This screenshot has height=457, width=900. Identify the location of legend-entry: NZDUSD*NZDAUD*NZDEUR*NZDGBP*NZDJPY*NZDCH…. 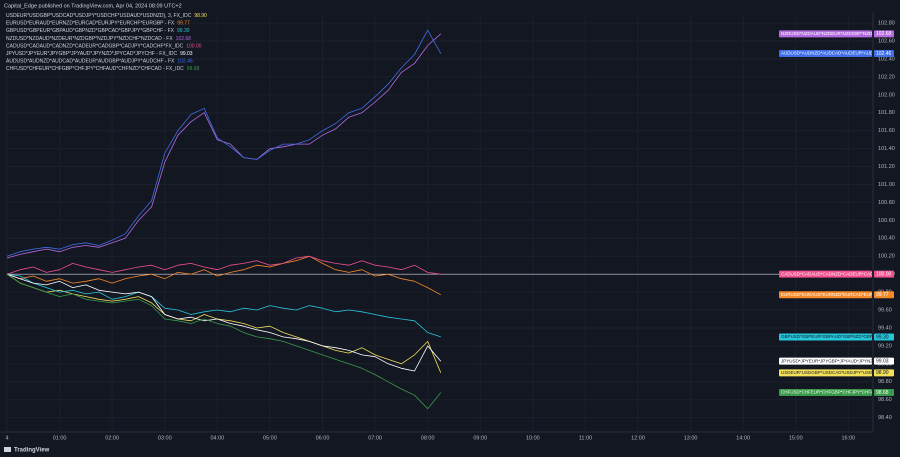
(98, 39).